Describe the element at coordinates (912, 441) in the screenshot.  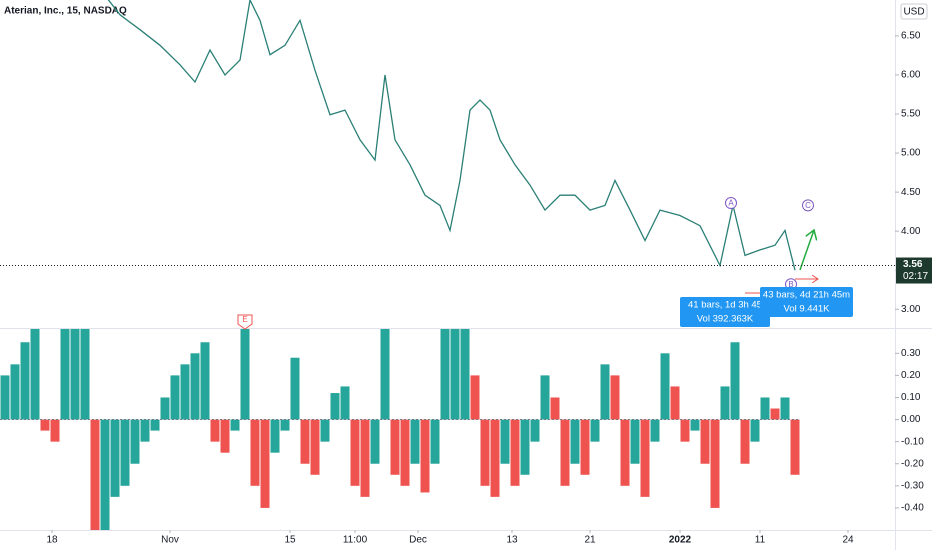
I see `y-tick-label: -0.10` at that location.